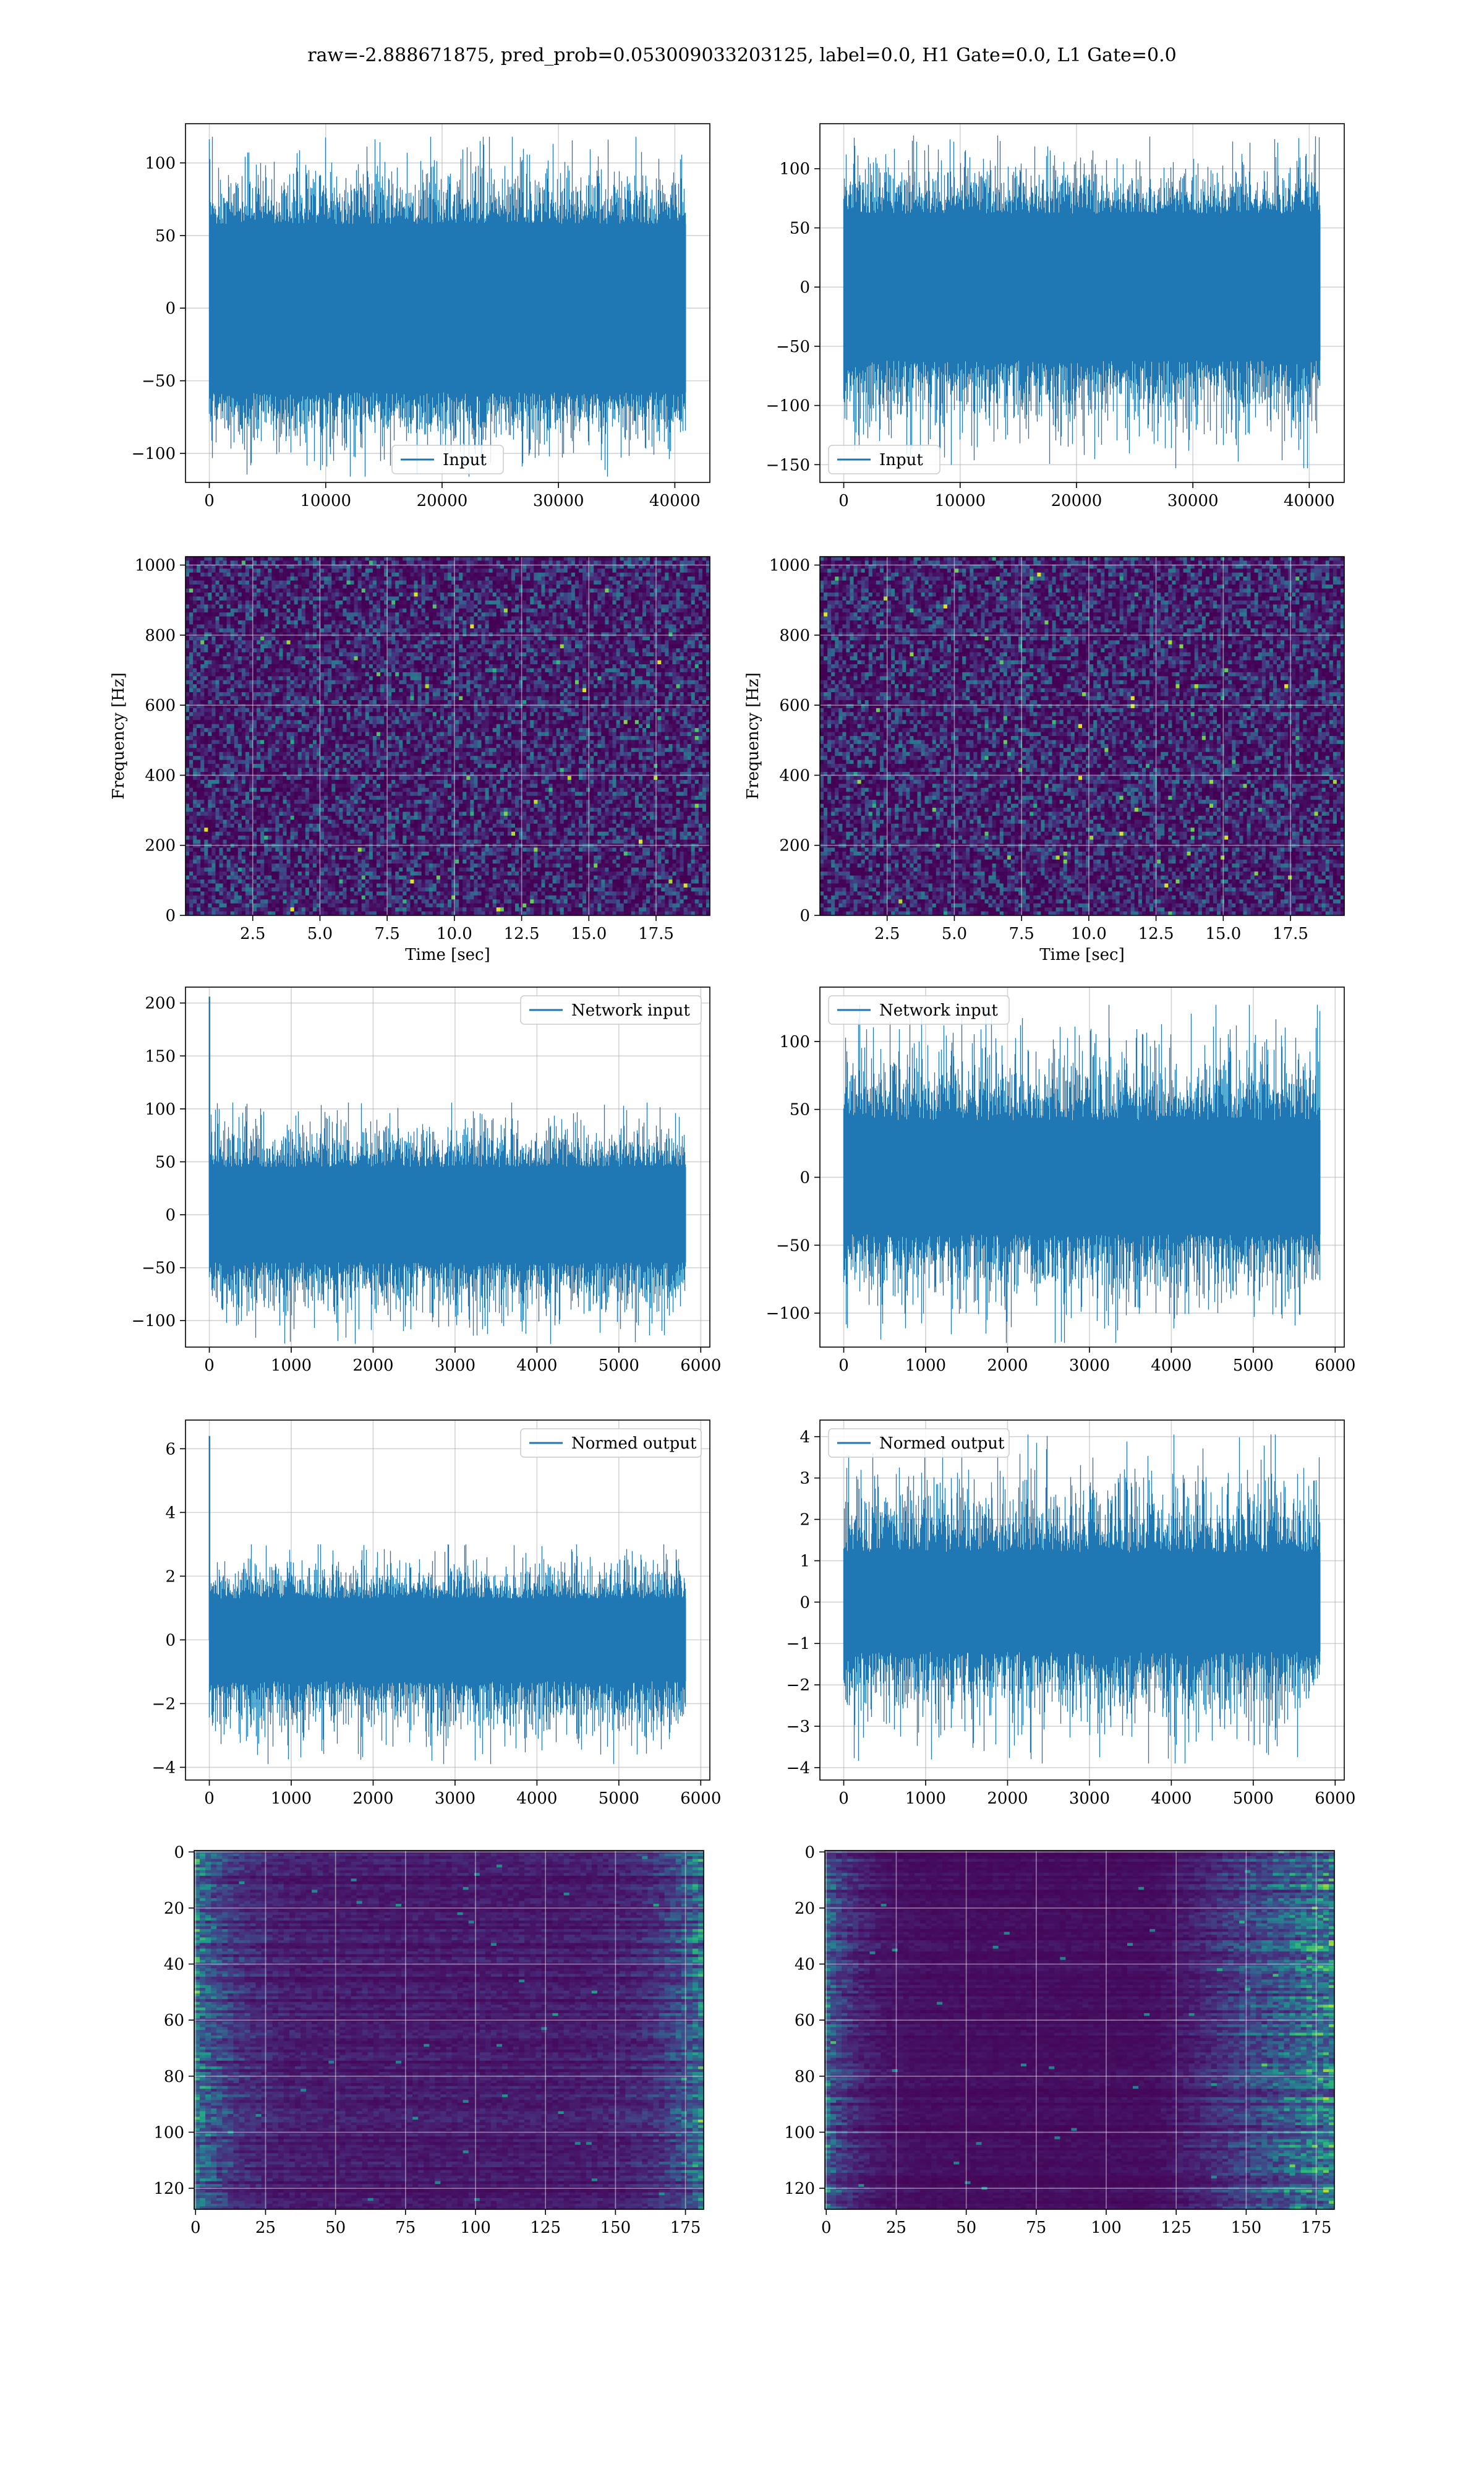 The image size is (1484, 2474). I want to click on y-tick-label: 1, so click(805, 1561).